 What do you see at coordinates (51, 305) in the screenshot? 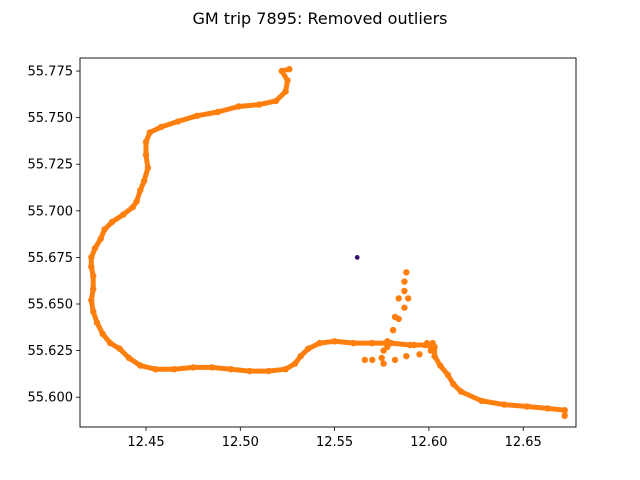
I see `y-tick-label: 55.650` at bounding box center [51, 305].